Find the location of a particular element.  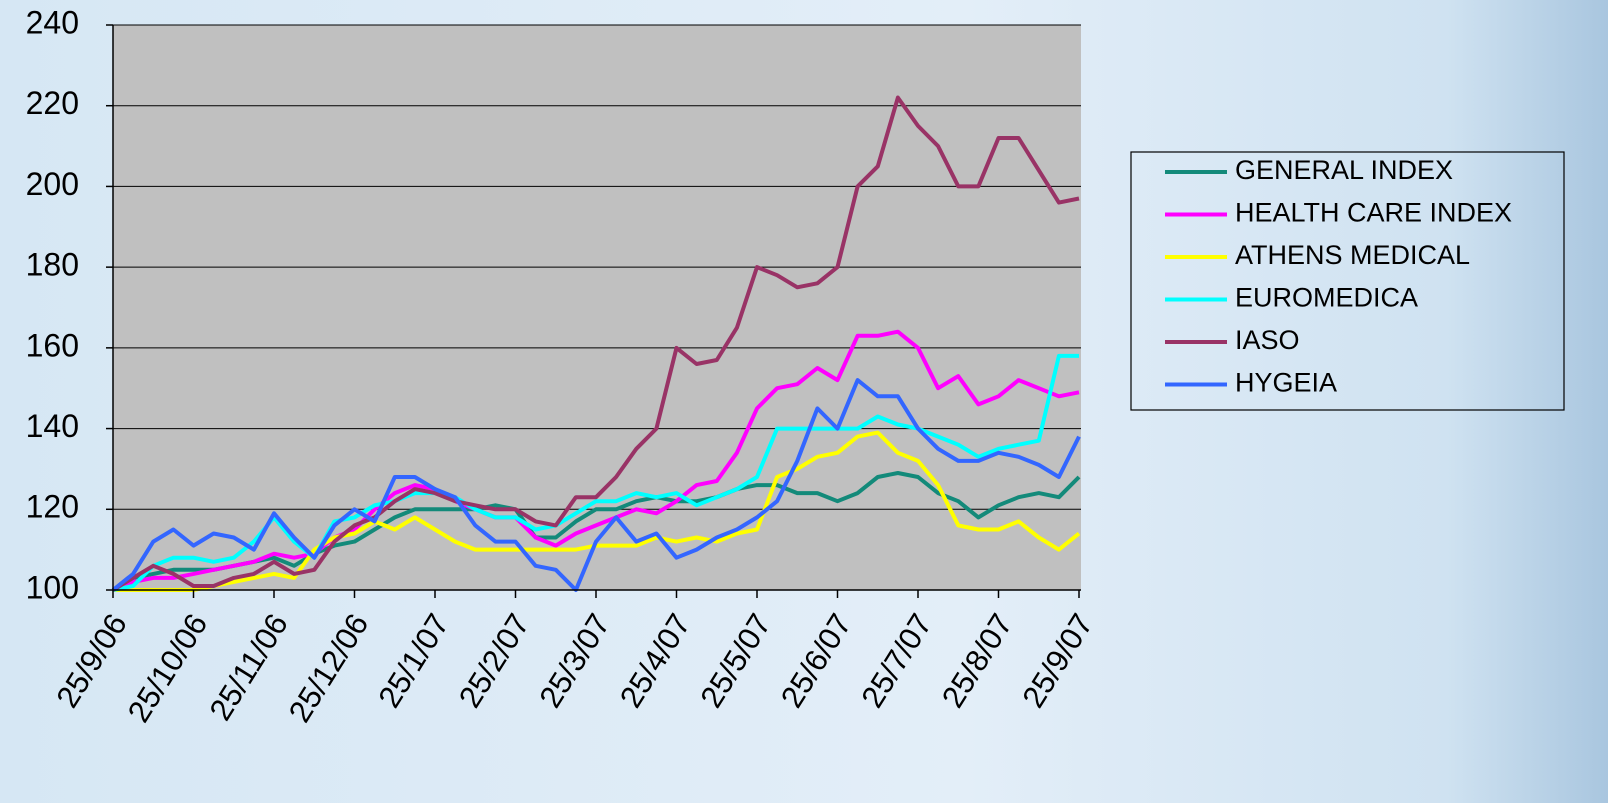

x-tick-label: 25/6/07 is located at coordinates (816, 661).